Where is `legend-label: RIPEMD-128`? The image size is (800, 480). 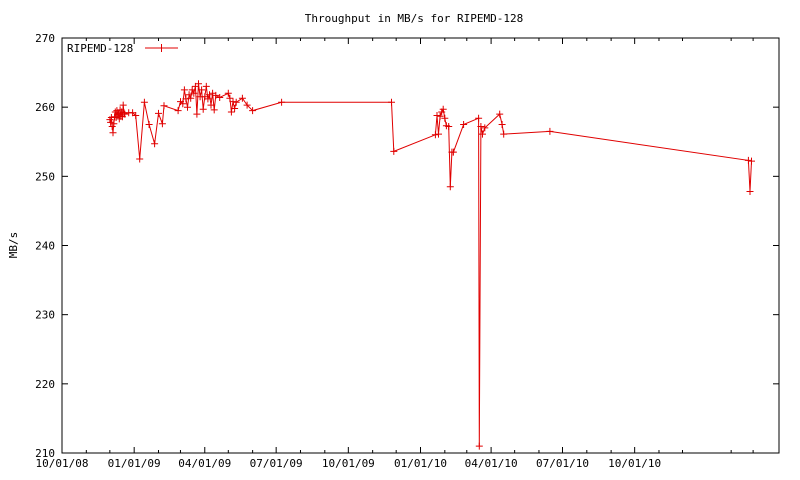
legend-label: RIPEMD-128 is located at coordinates (100, 48).